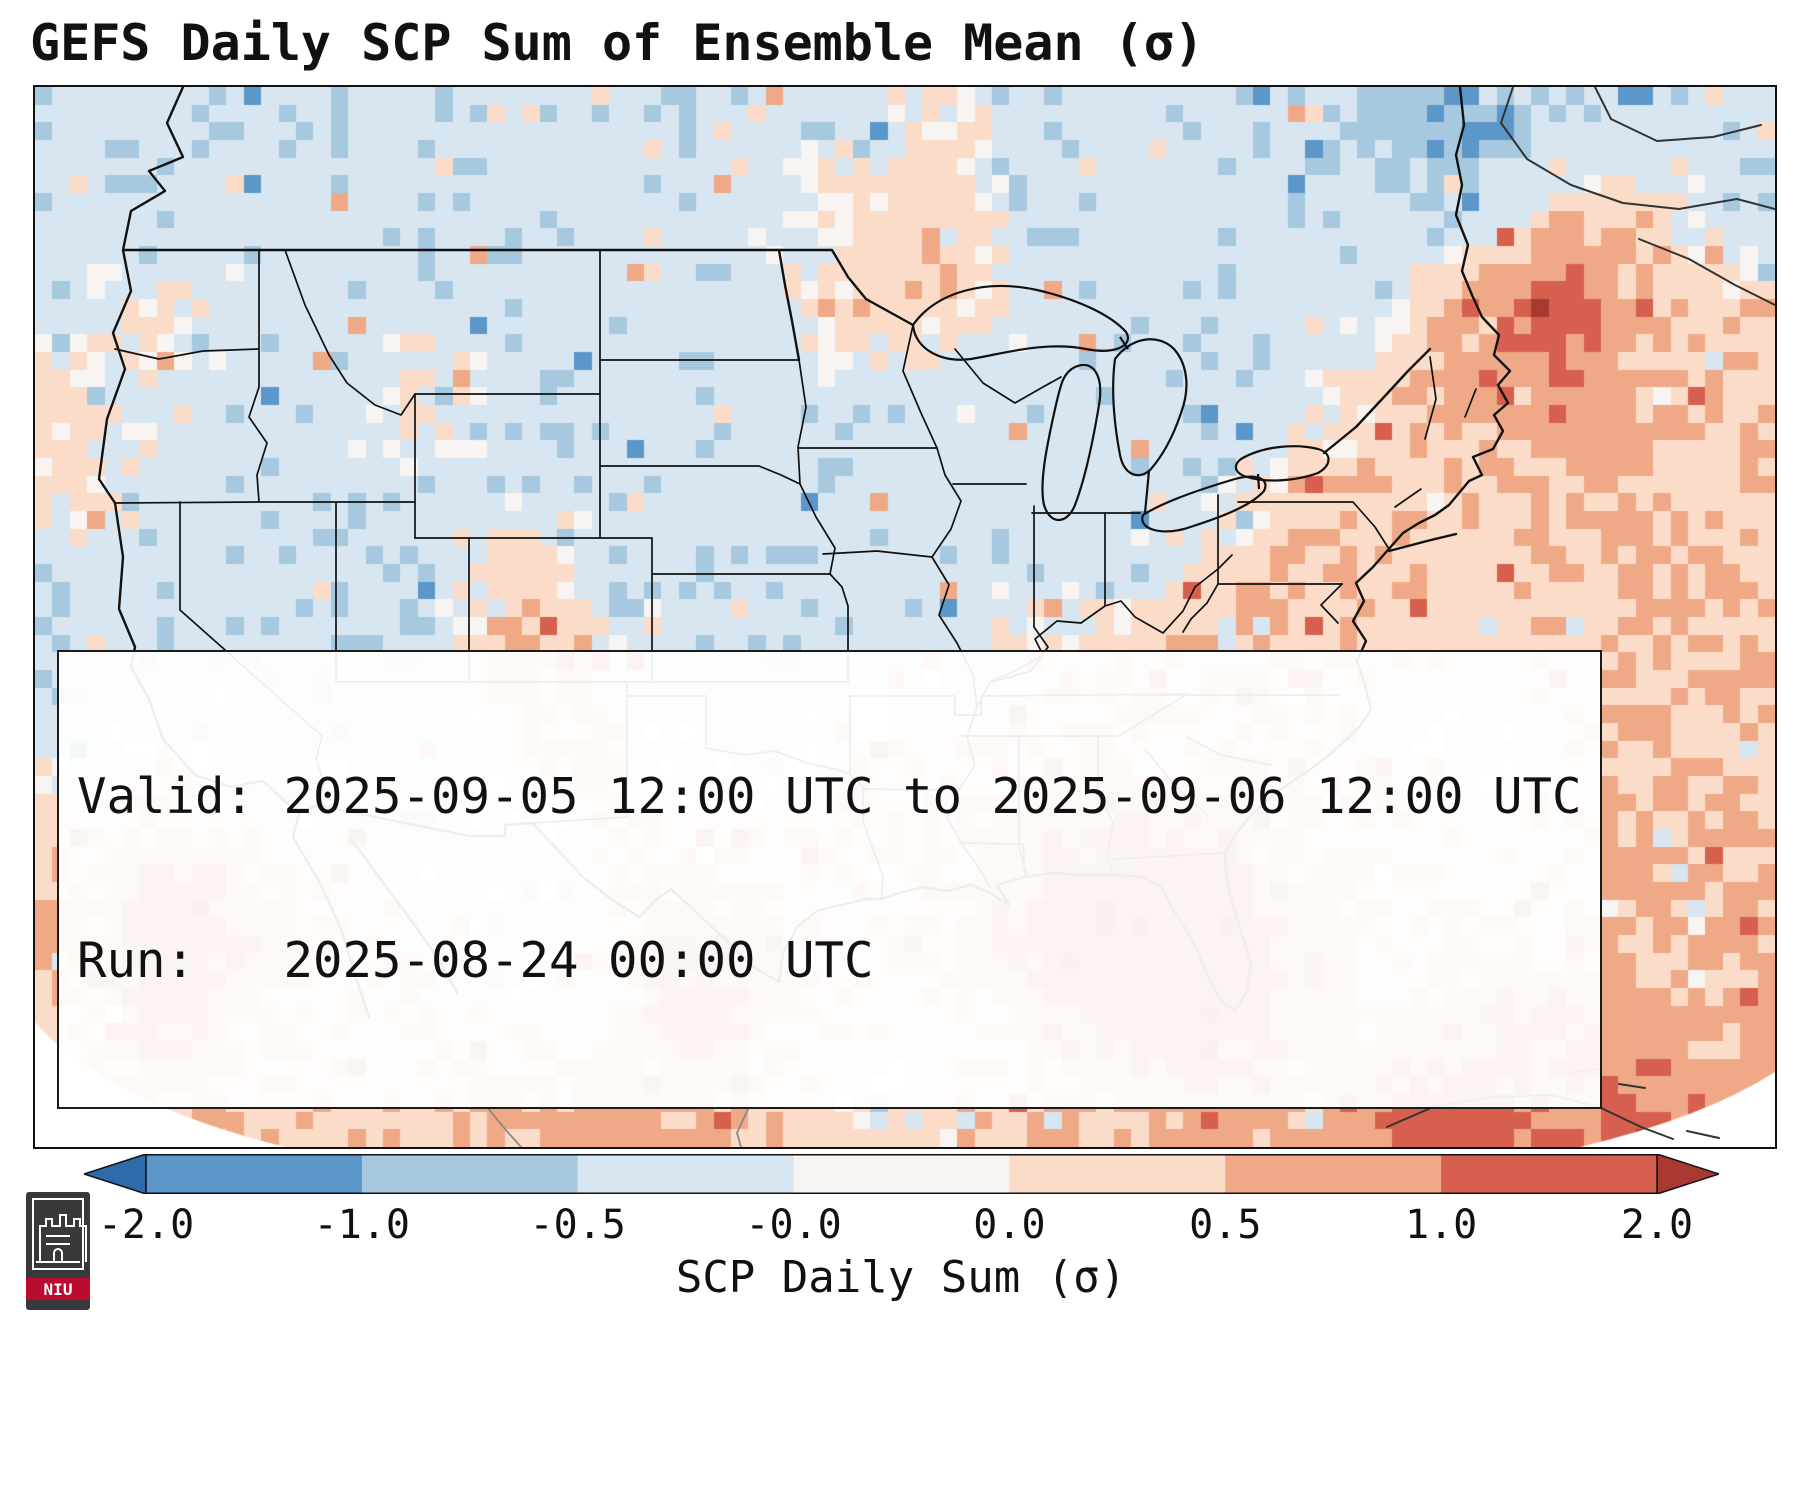 Image resolution: width=1803 pixels, height=1506 pixels. I want to click on colorbar-tick: -0.0, so click(793, 1225).